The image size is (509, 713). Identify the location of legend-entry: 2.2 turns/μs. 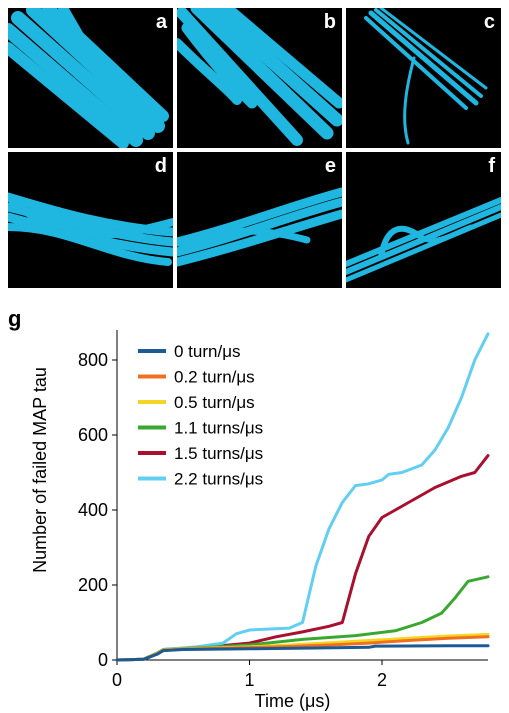
(218, 479).